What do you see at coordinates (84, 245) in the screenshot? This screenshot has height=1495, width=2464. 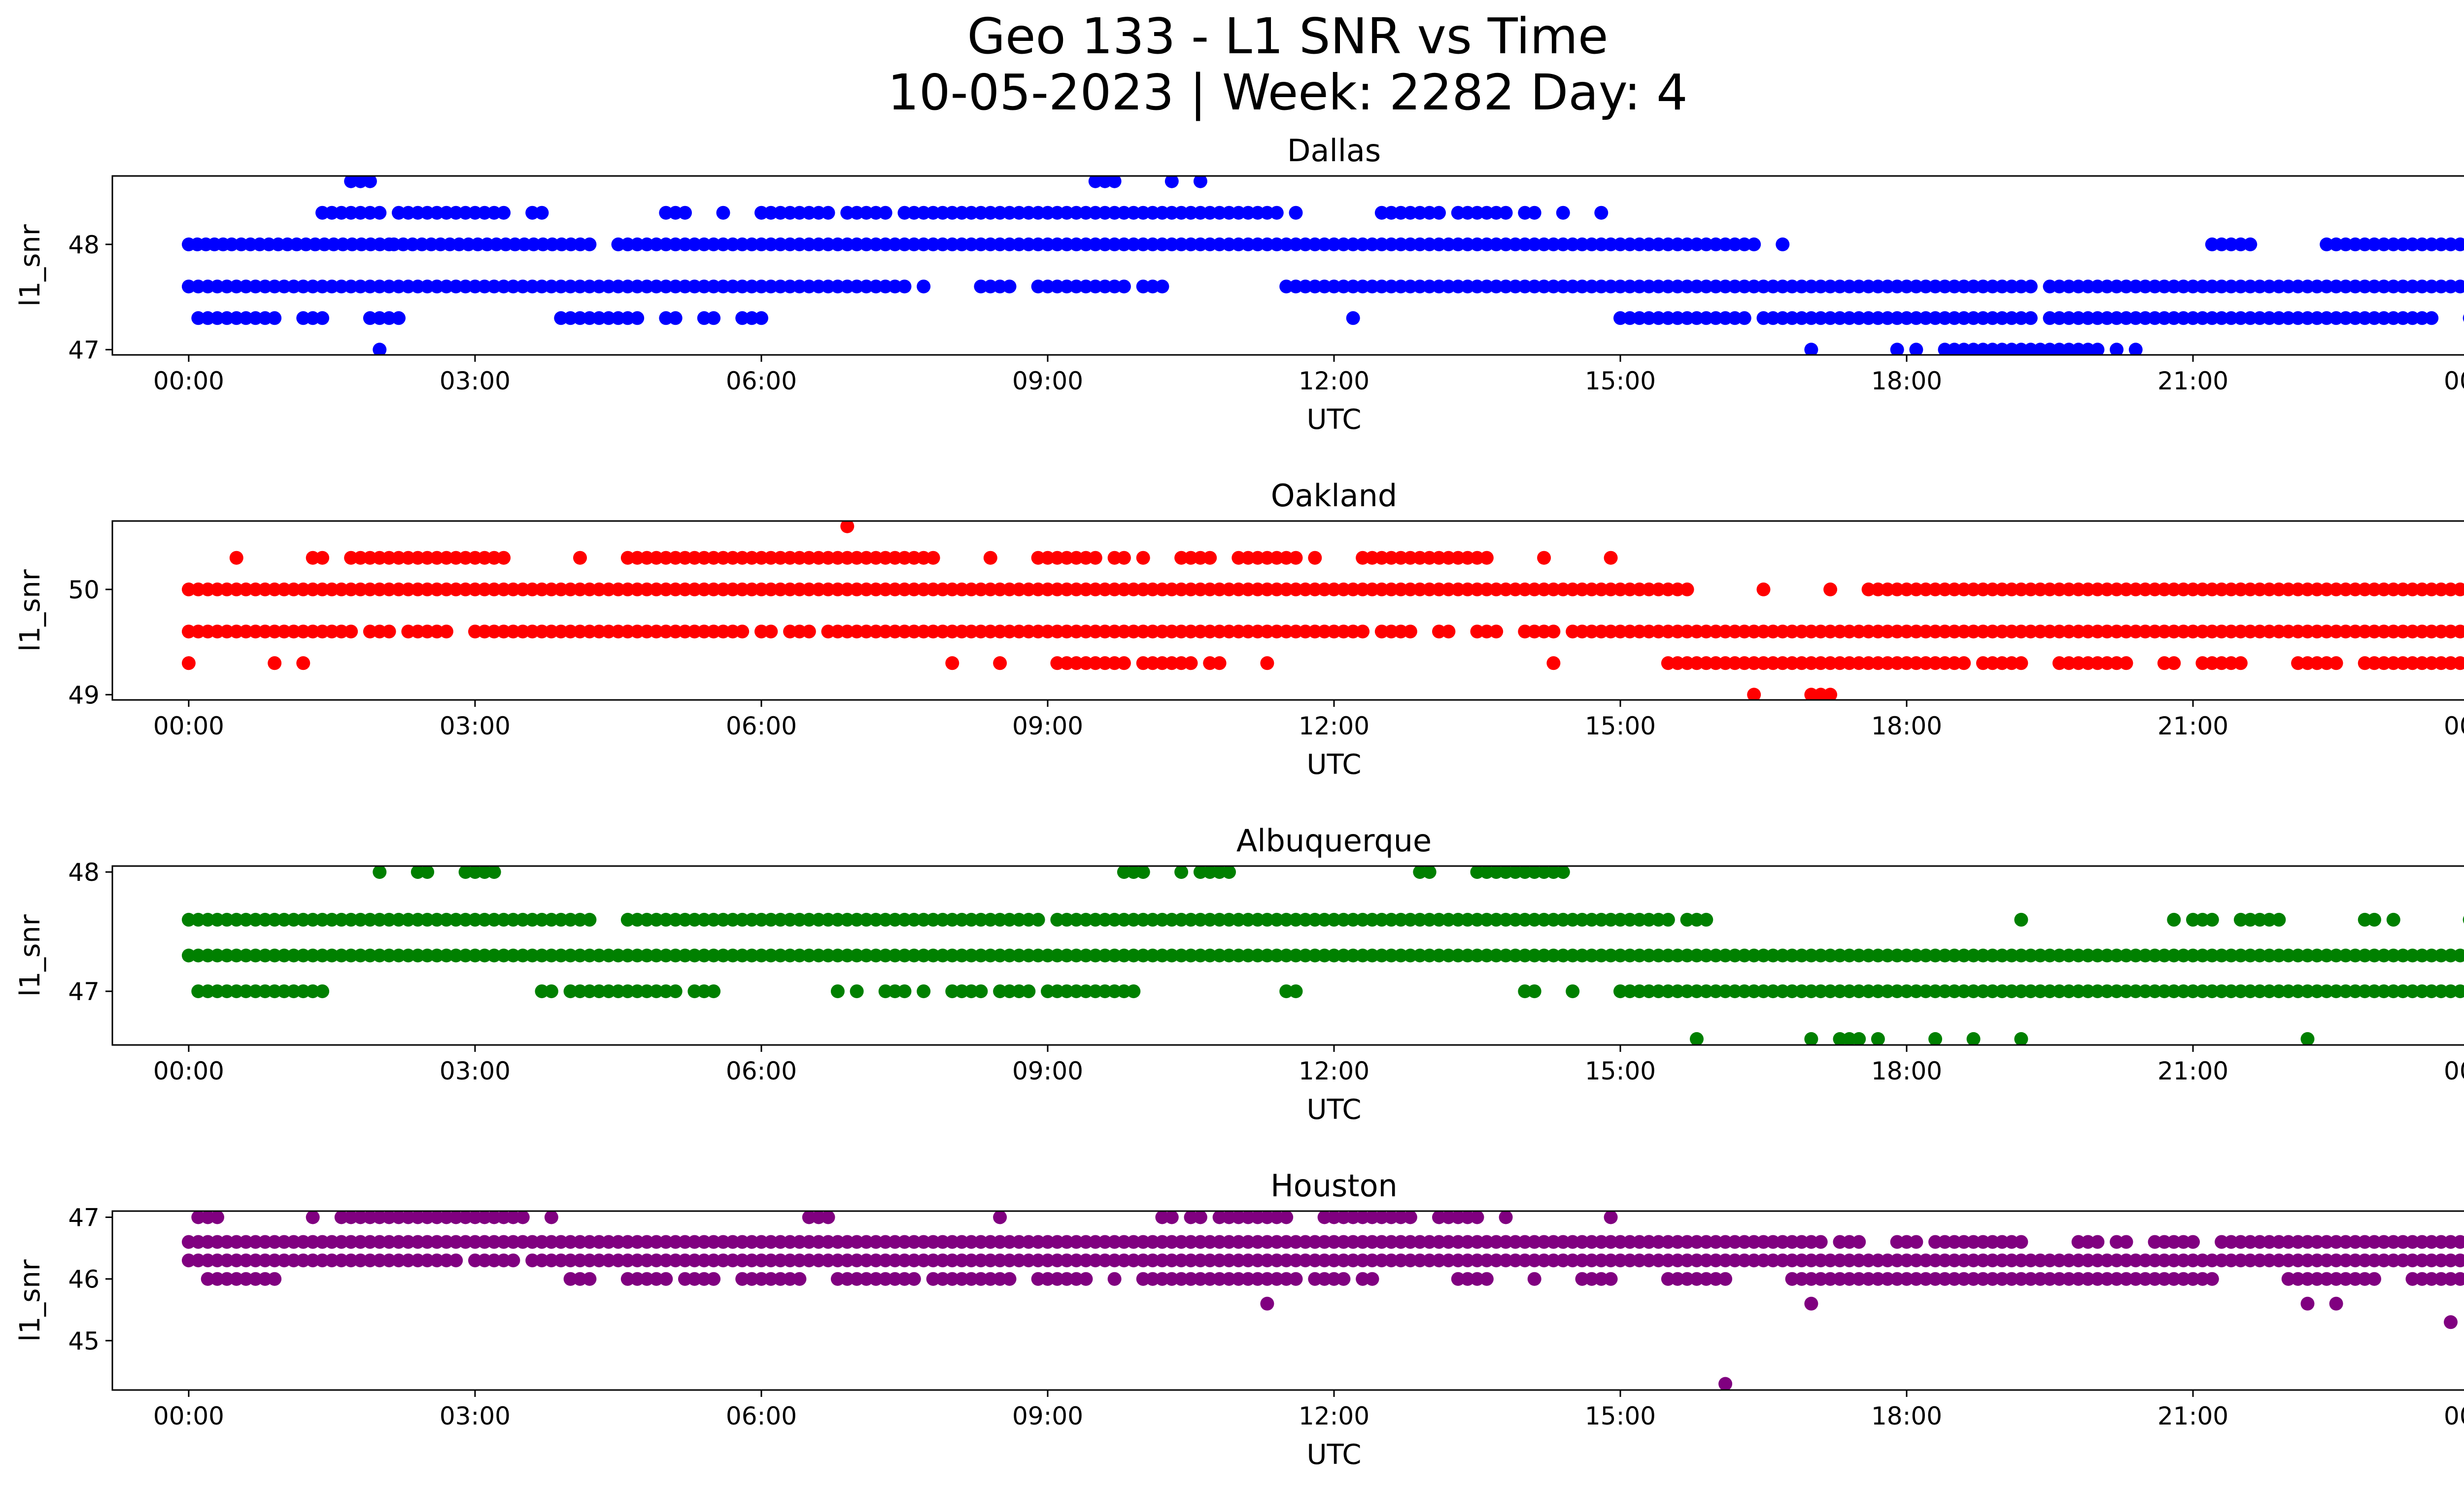 I see `y-tick-label: 48` at bounding box center [84, 245].